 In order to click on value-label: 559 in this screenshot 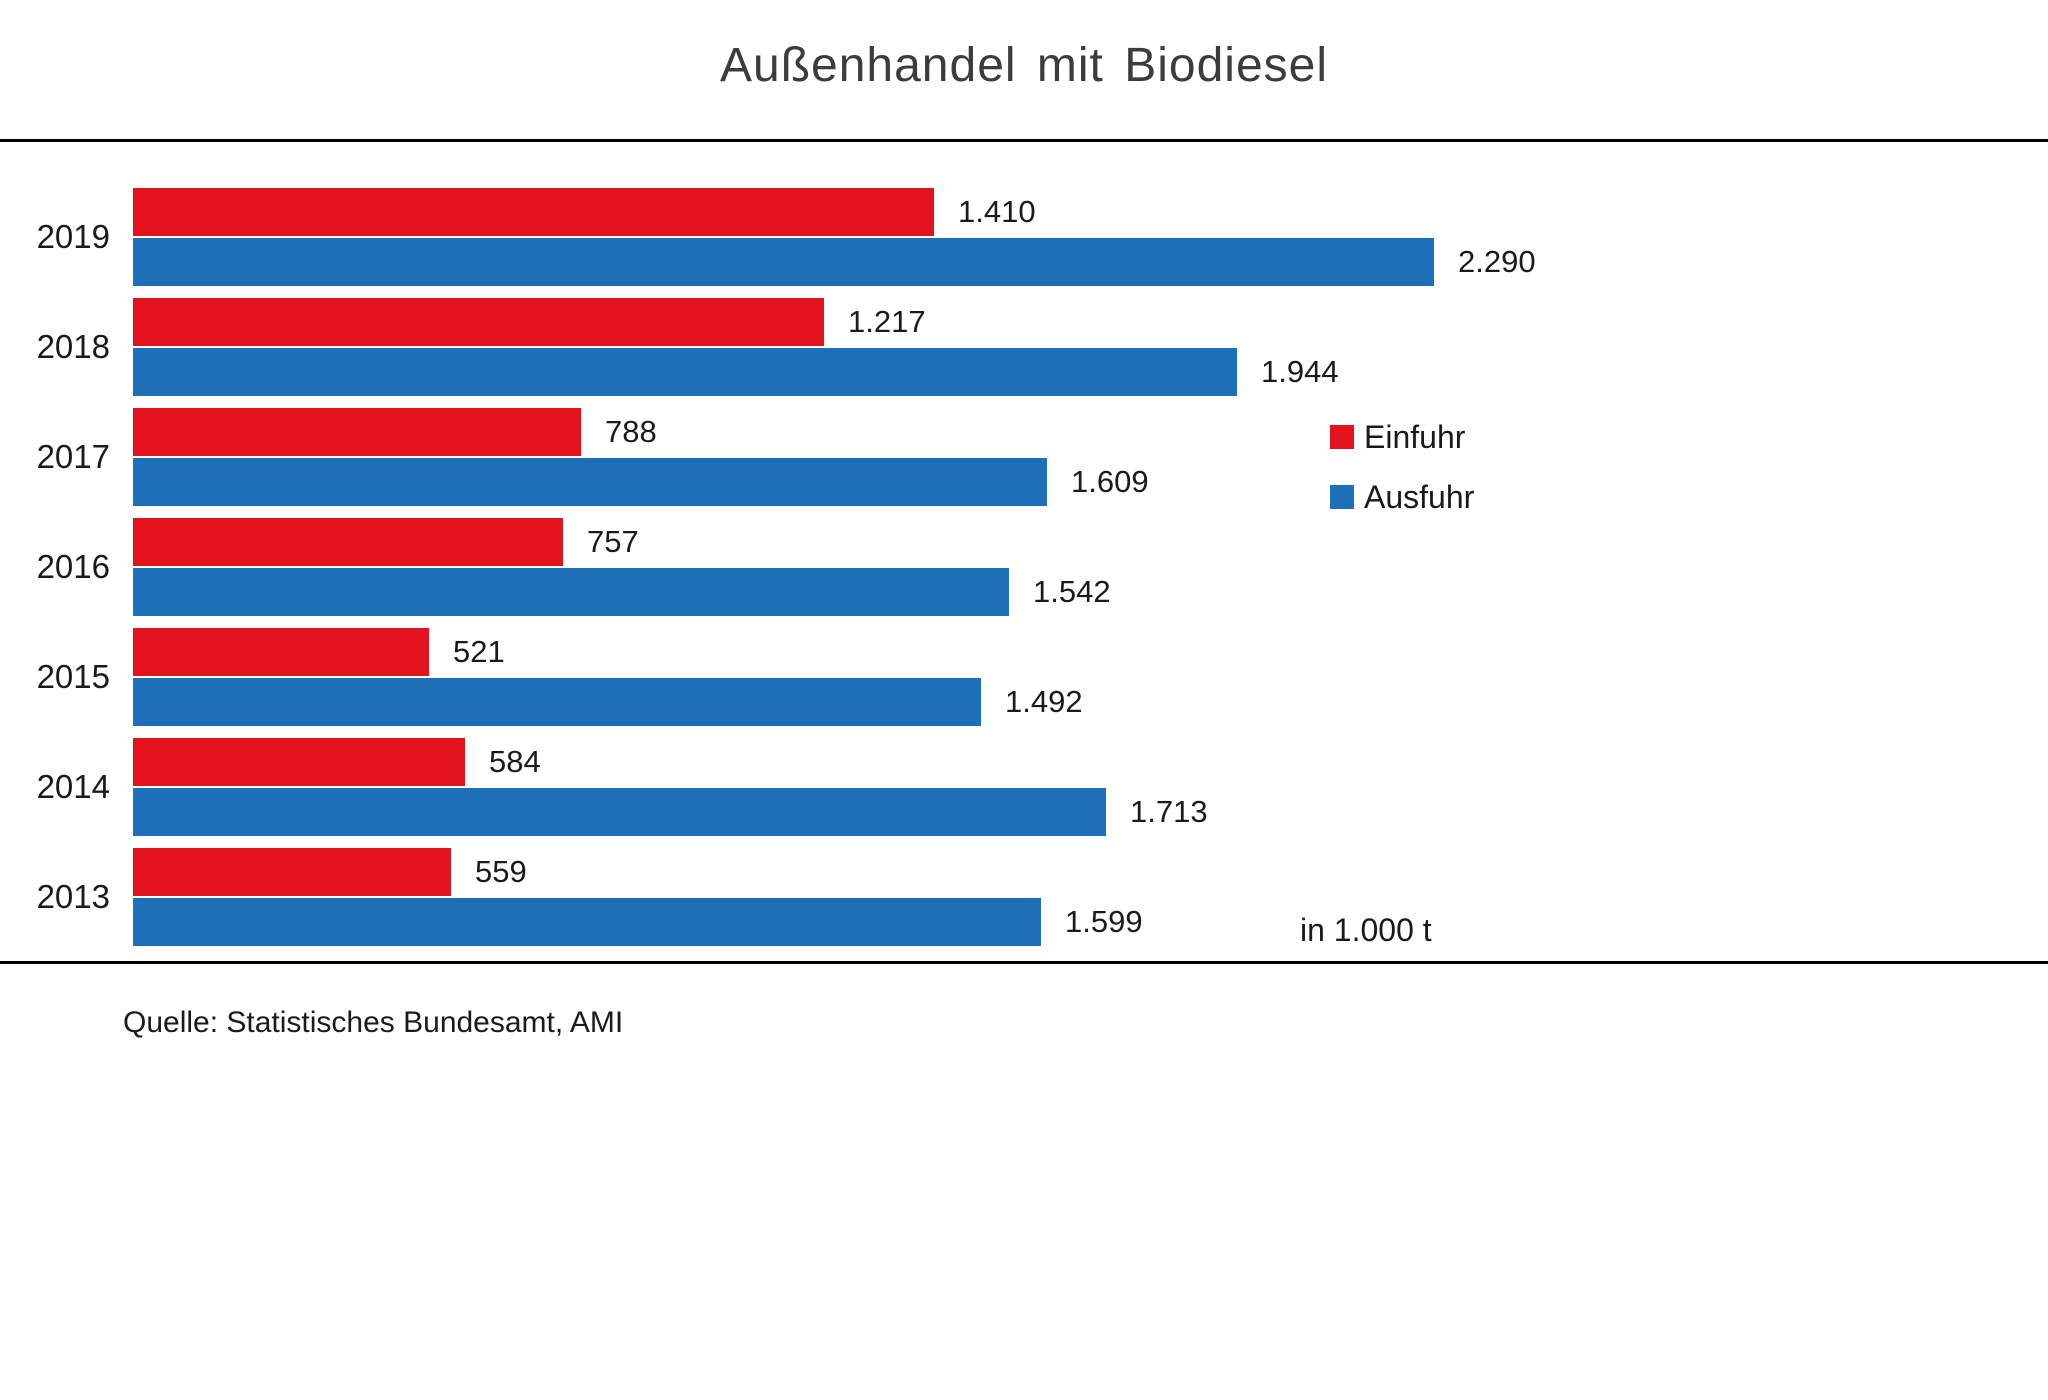, I will do `click(501, 871)`.